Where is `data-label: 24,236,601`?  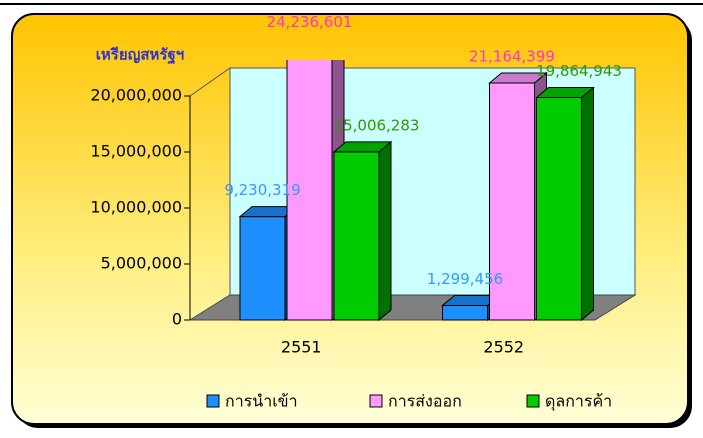
data-label: 24,236,601 is located at coordinates (310, 22).